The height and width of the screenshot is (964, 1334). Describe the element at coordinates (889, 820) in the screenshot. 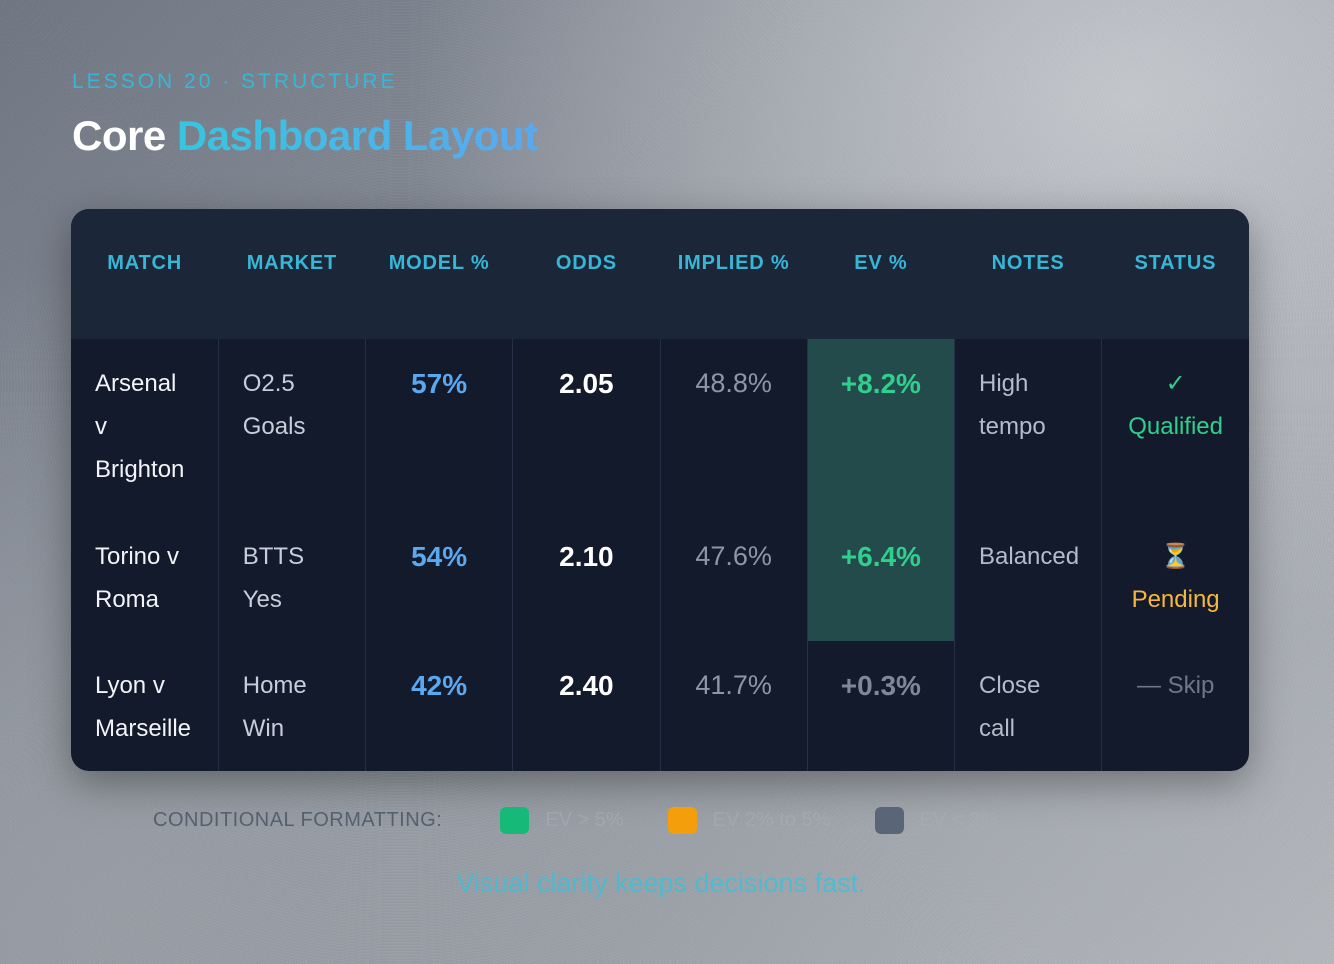

I see `legend-swatch-gray` at that location.